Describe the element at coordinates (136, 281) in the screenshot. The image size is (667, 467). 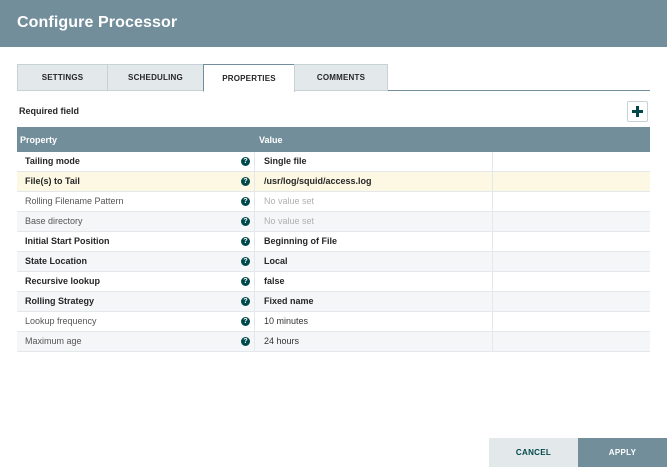
I see `property-name: Recursive lookup` at that location.